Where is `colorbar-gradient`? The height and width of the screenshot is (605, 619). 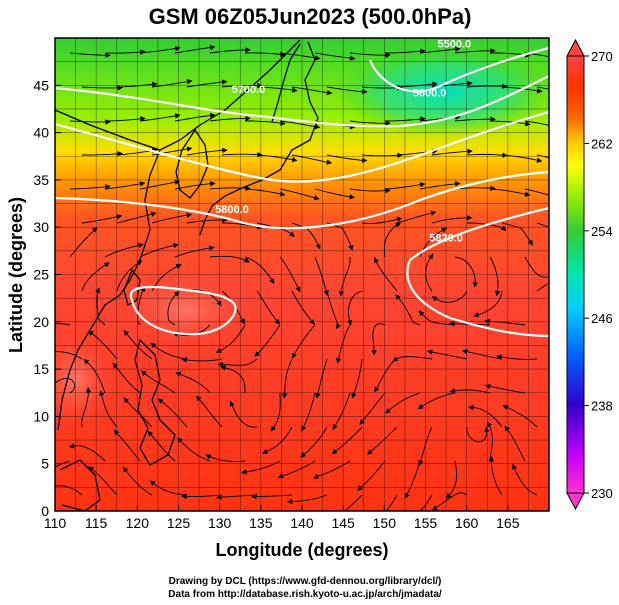 colorbar-gradient is located at coordinates (575, 274).